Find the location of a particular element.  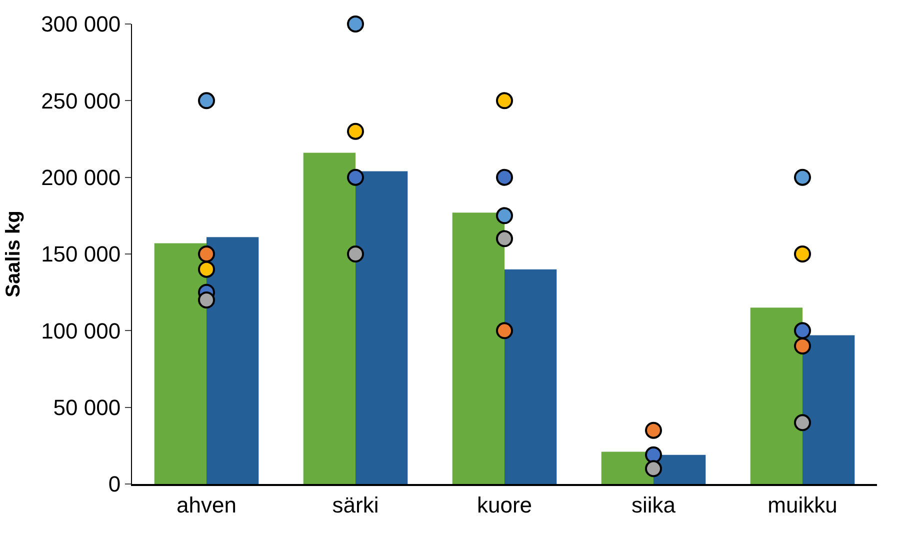

x-tick-label: kuore is located at coordinates (504, 505).